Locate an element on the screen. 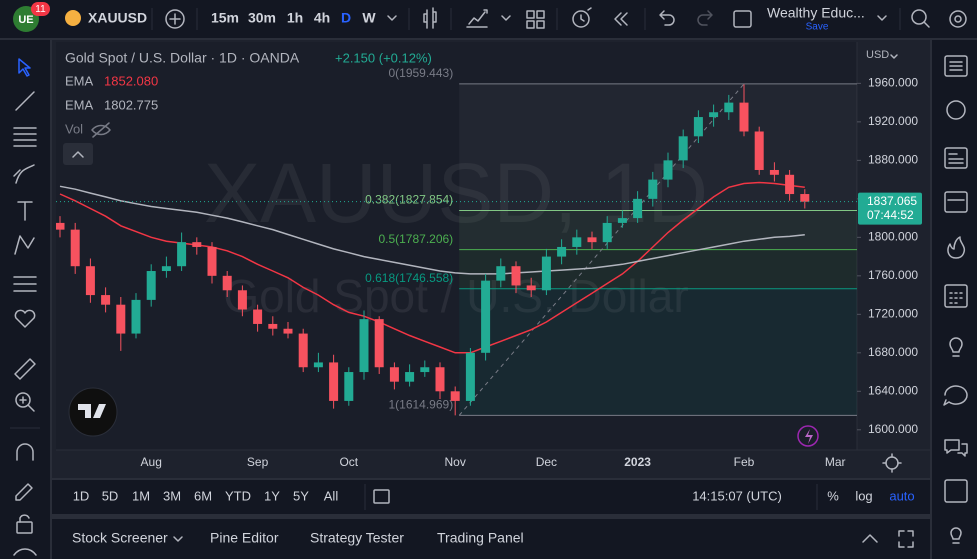  symbol: XAUUSD is located at coordinates (117, 18).